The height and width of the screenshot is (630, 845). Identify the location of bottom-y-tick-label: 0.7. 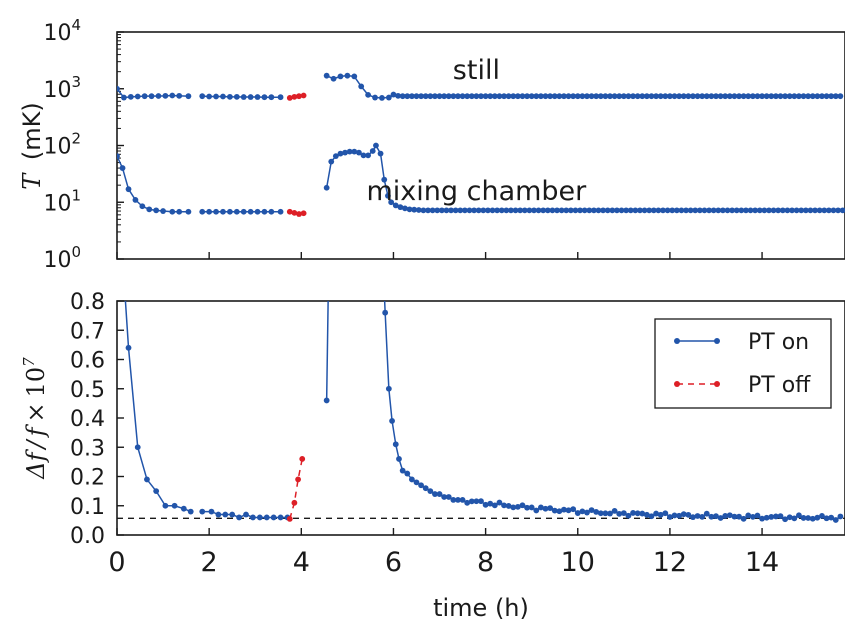
(87, 331).